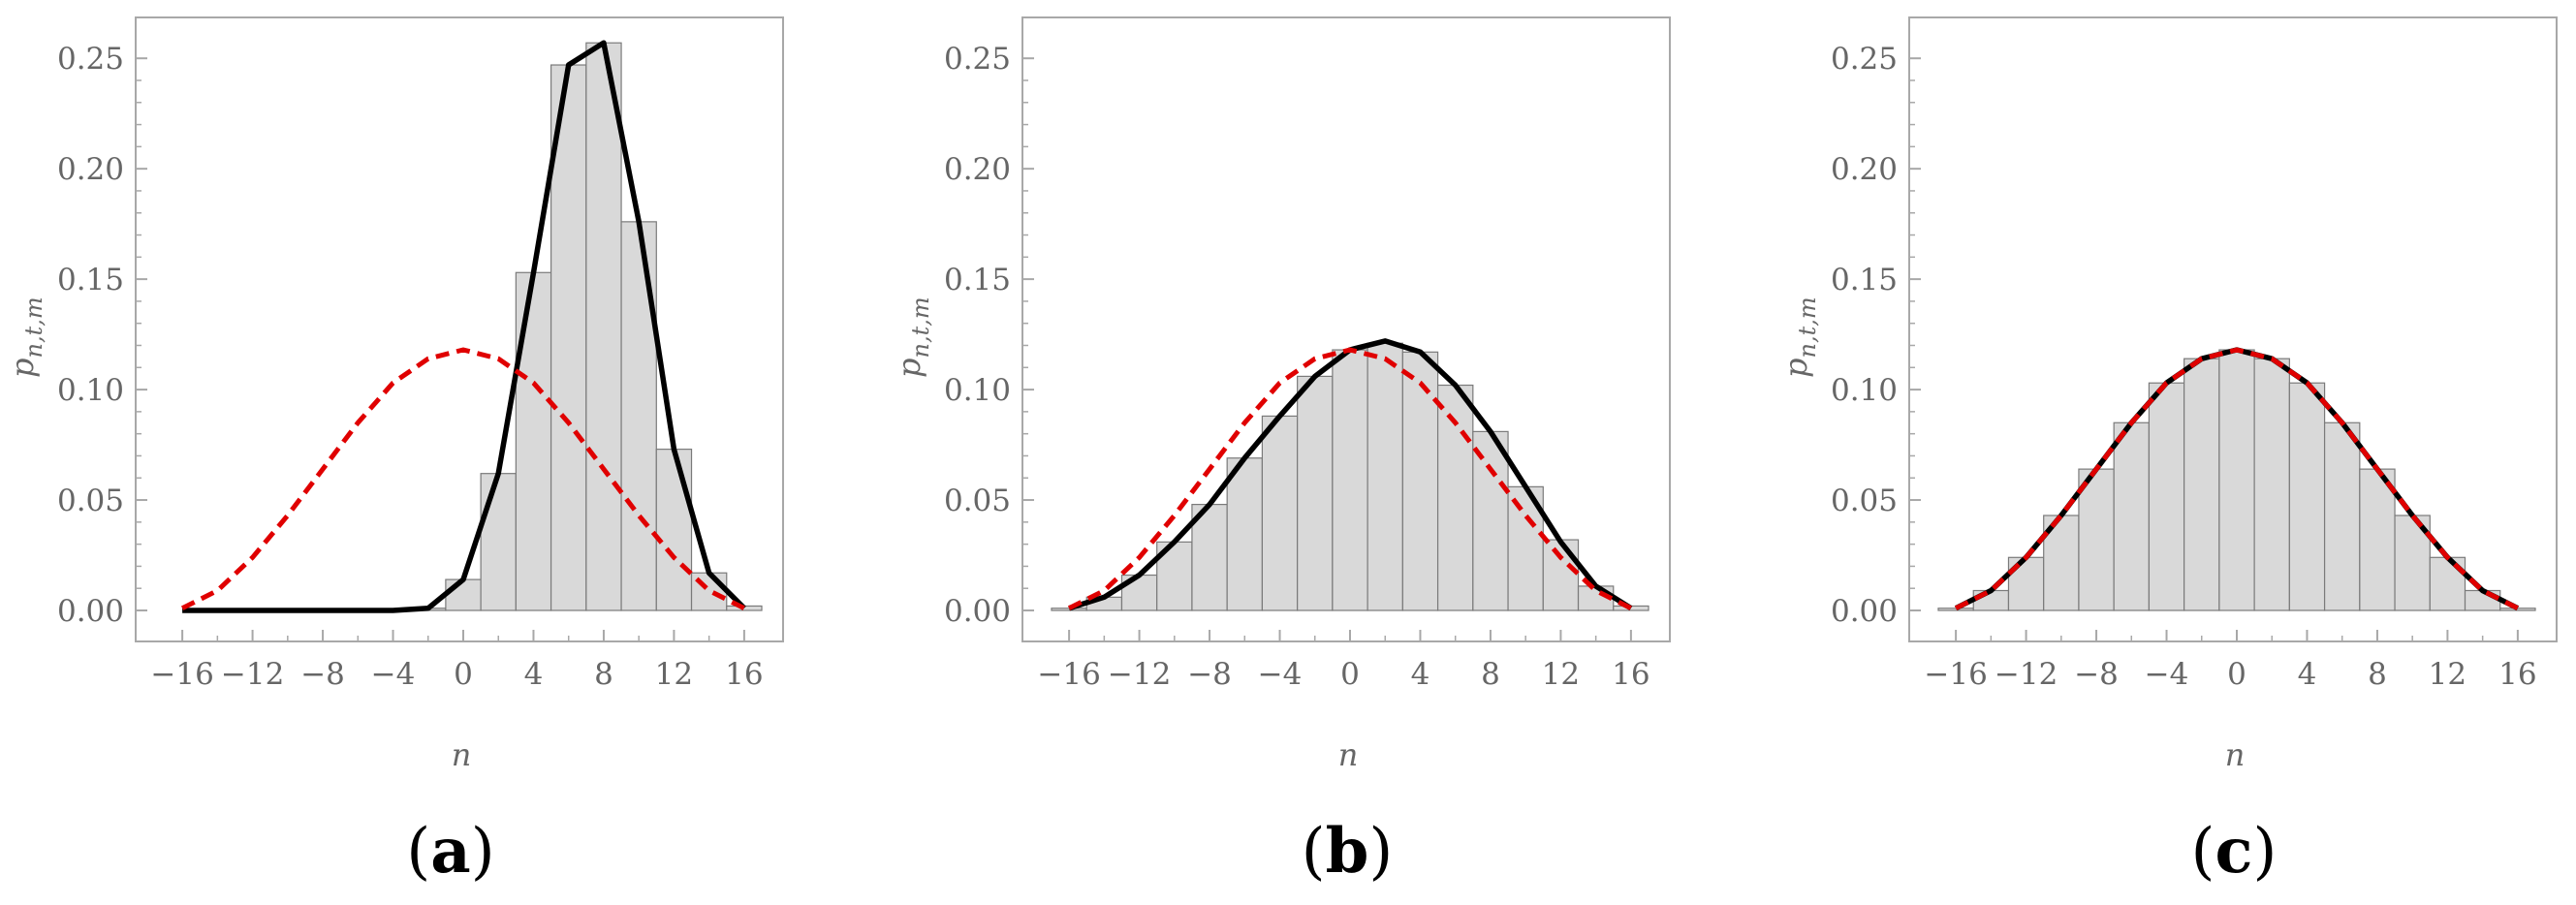  I want to click on panel-label: (c), so click(2234, 851).